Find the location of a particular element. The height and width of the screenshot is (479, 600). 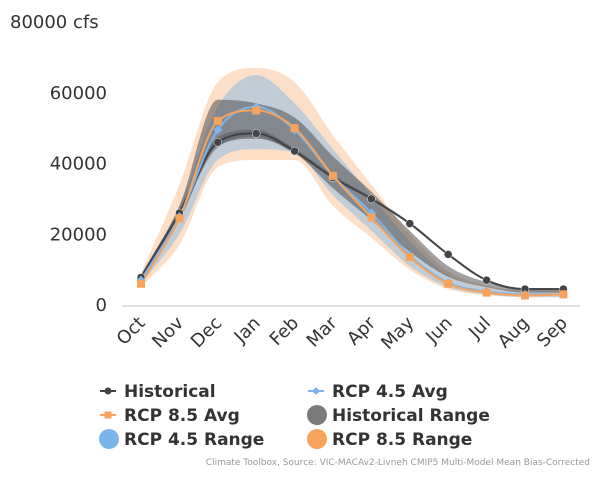

y-tick-labels: 0 20000 40000 60000 80000 cfs is located at coordinates (58, 164).